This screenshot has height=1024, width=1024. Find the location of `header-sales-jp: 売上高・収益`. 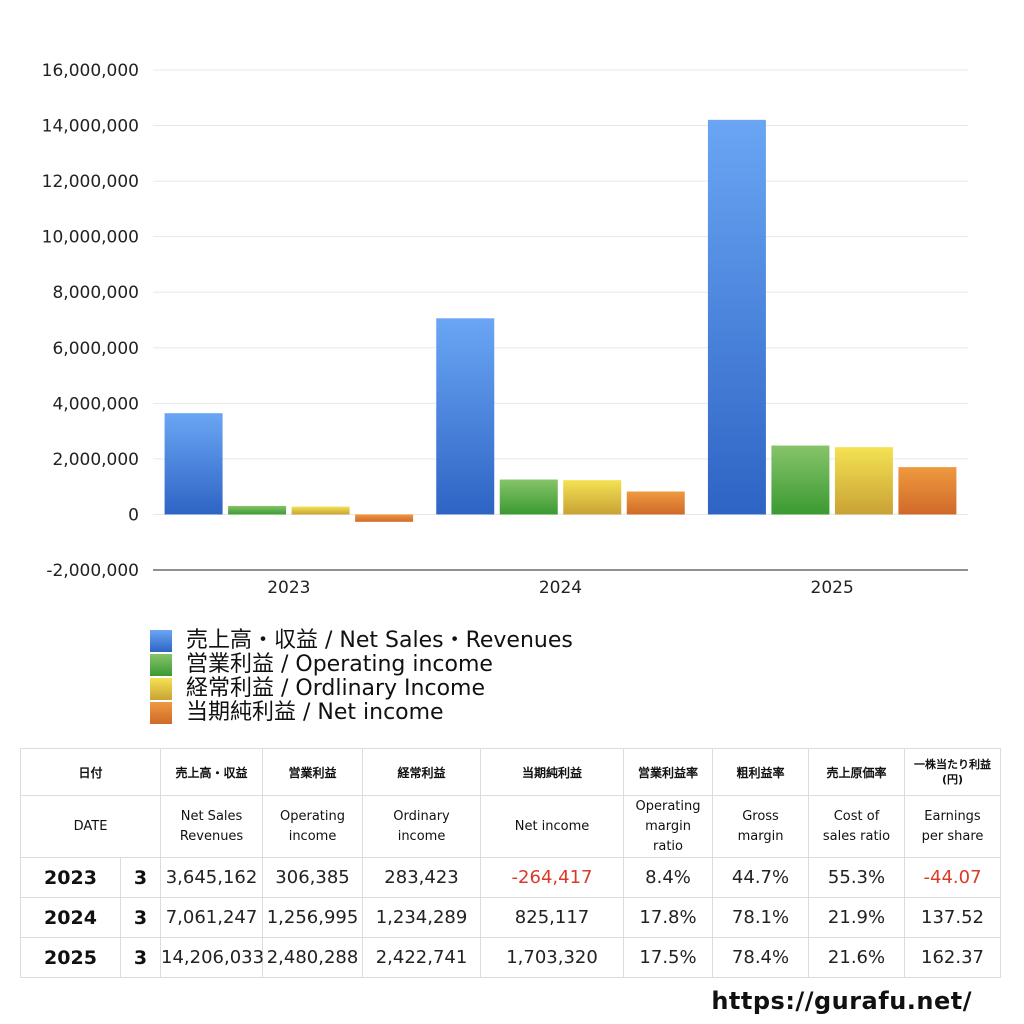

header-sales-jp: 売上高・収益 is located at coordinates (212, 772).